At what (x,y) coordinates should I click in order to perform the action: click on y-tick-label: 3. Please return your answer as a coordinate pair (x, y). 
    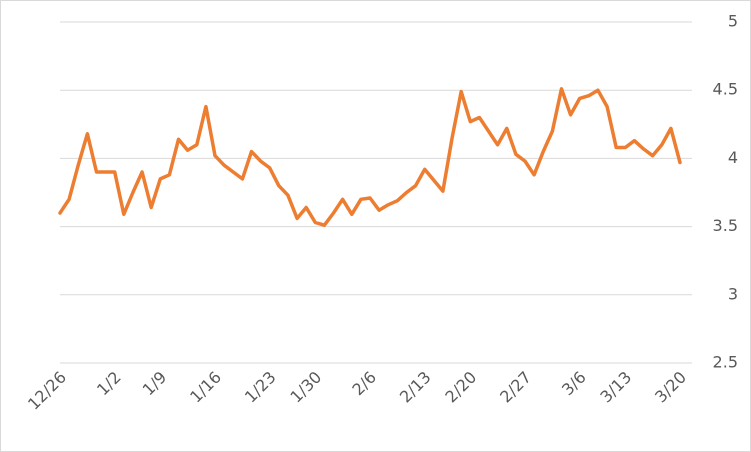
    Looking at the image, I should click on (733, 293).